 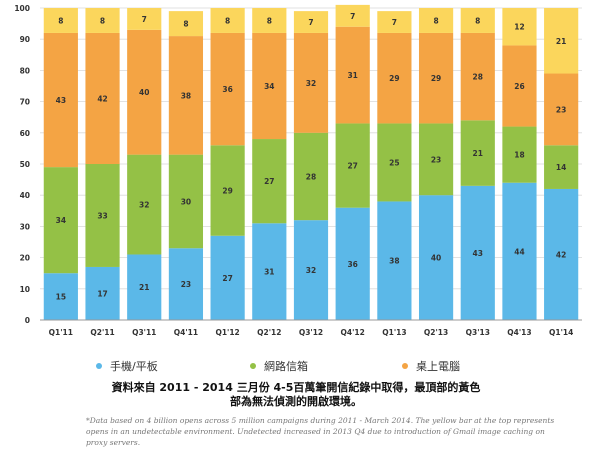 What do you see at coordinates (25, 39) in the screenshot?
I see `y-tick-label: 90` at bounding box center [25, 39].